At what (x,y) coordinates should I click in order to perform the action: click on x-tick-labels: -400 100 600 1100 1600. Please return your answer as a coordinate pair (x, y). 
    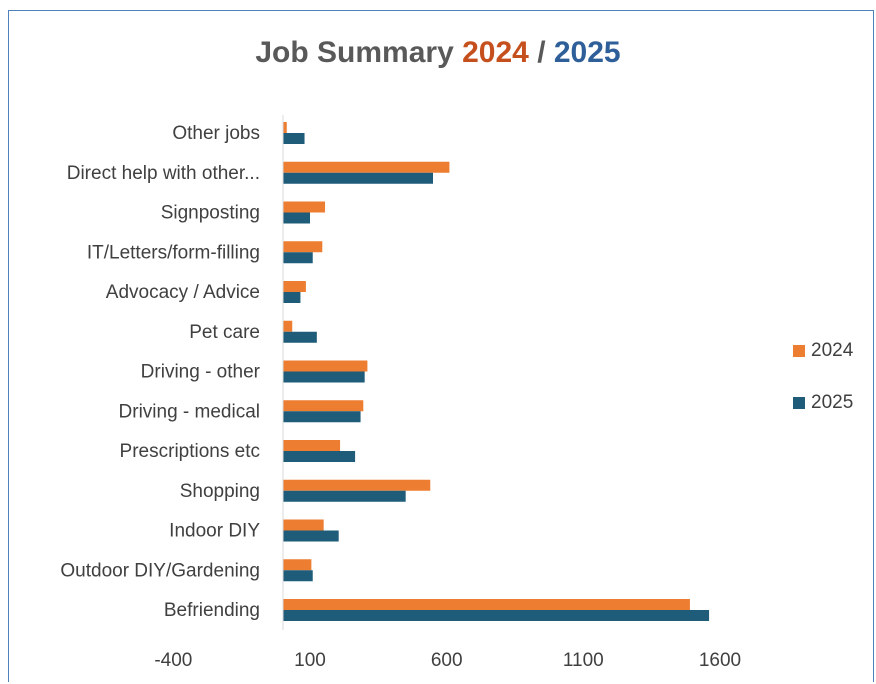
    Looking at the image, I should click on (447, 660).